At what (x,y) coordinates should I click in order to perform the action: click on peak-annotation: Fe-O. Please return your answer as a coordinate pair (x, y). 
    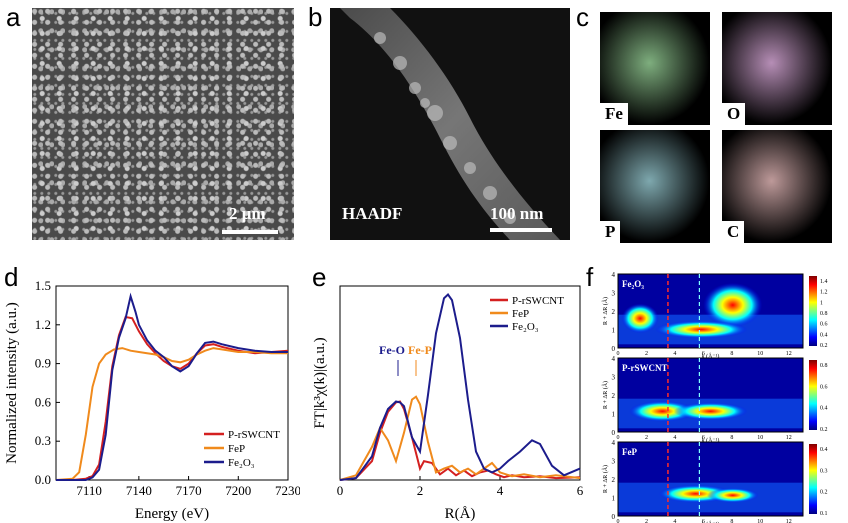
    Looking at the image, I should click on (392, 350).